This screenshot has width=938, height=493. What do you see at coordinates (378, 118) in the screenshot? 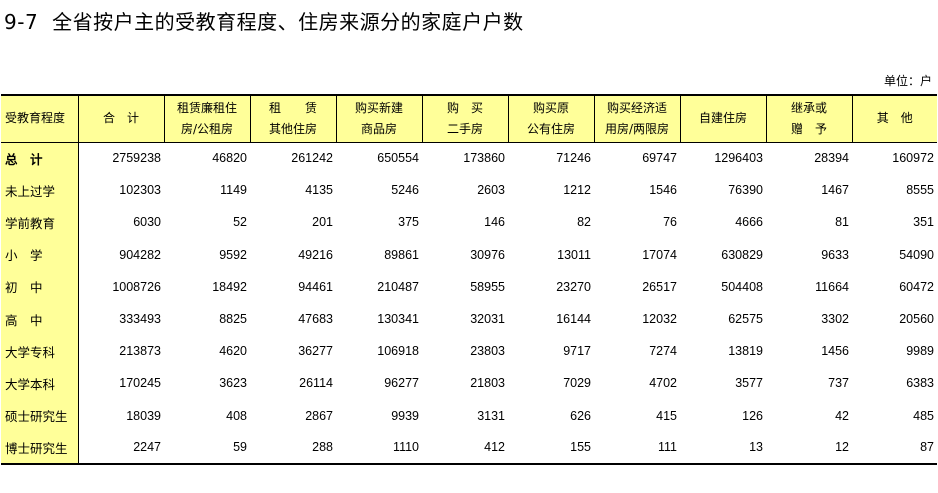
I see `column-header: 购买新建 商品房` at bounding box center [378, 118].